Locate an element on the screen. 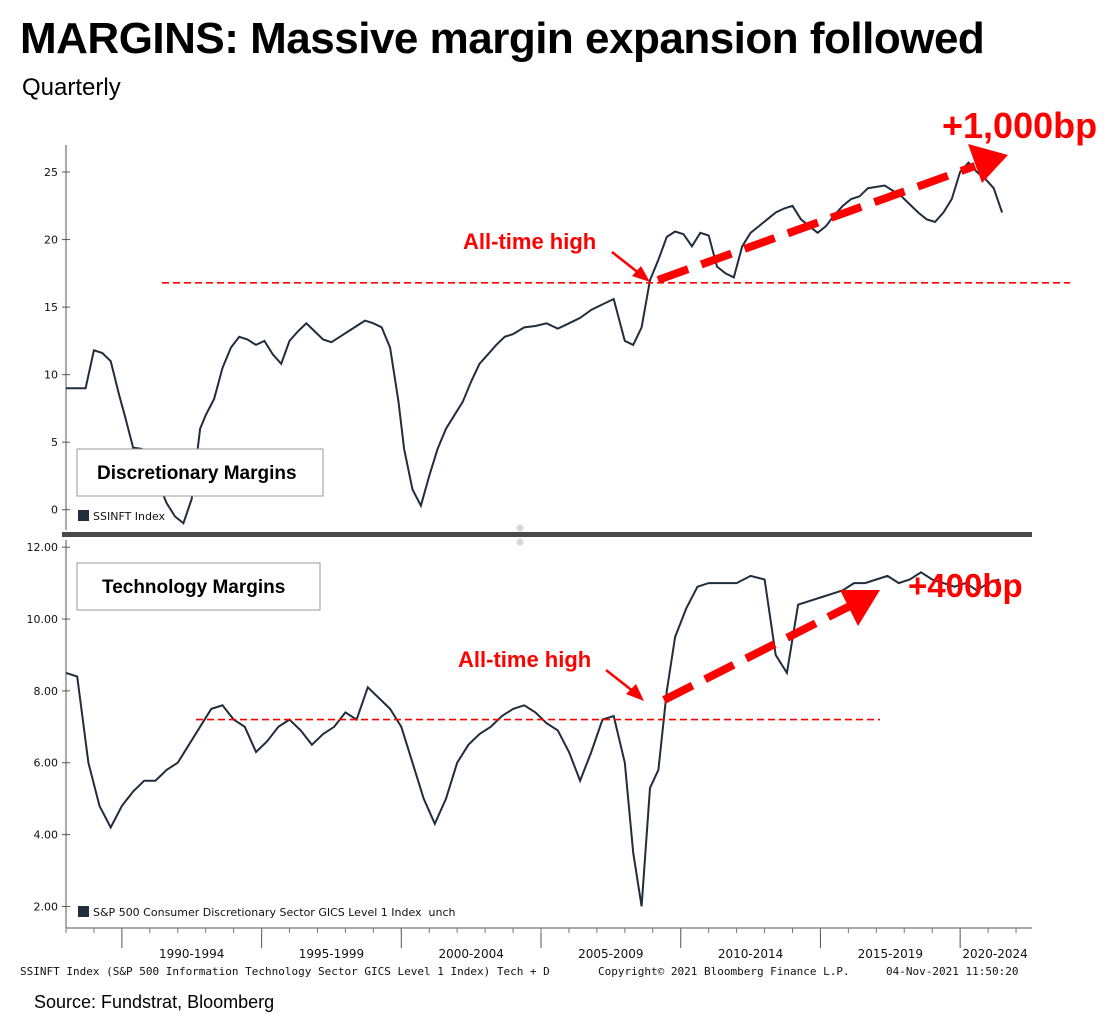  footer-right: 04-Nov-2021 11:50:20 is located at coordinates (952, 971).